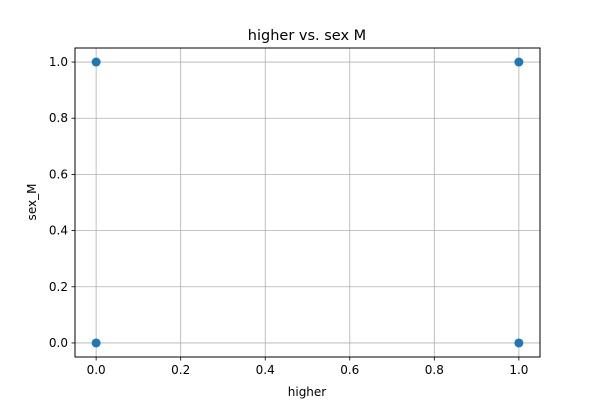  What do you see at coordinates (58, 174) in the screenshot?
I see `y-tick-label: 0.6` at bounding box center [58, 174].